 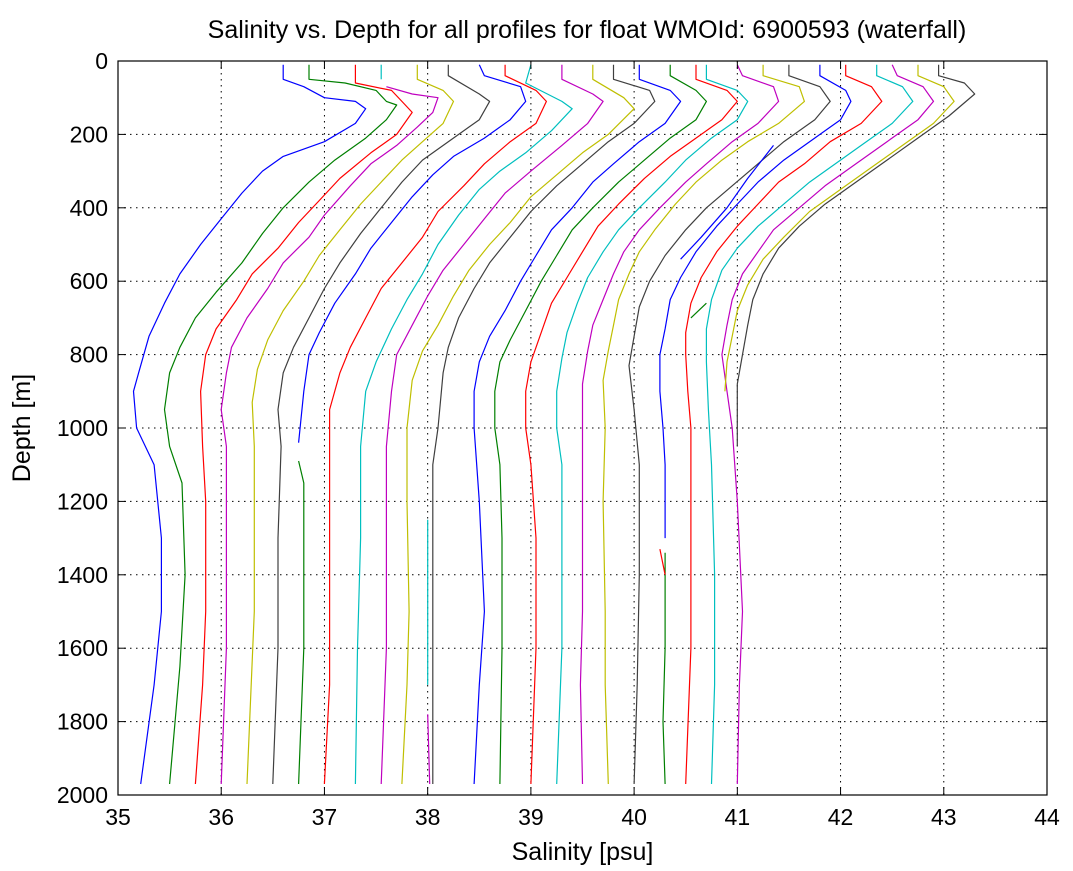 What do you see at coordinates (89, 134) in the screenshot?
I see `y-tick-label: 200` at bounding box center [89, 134].